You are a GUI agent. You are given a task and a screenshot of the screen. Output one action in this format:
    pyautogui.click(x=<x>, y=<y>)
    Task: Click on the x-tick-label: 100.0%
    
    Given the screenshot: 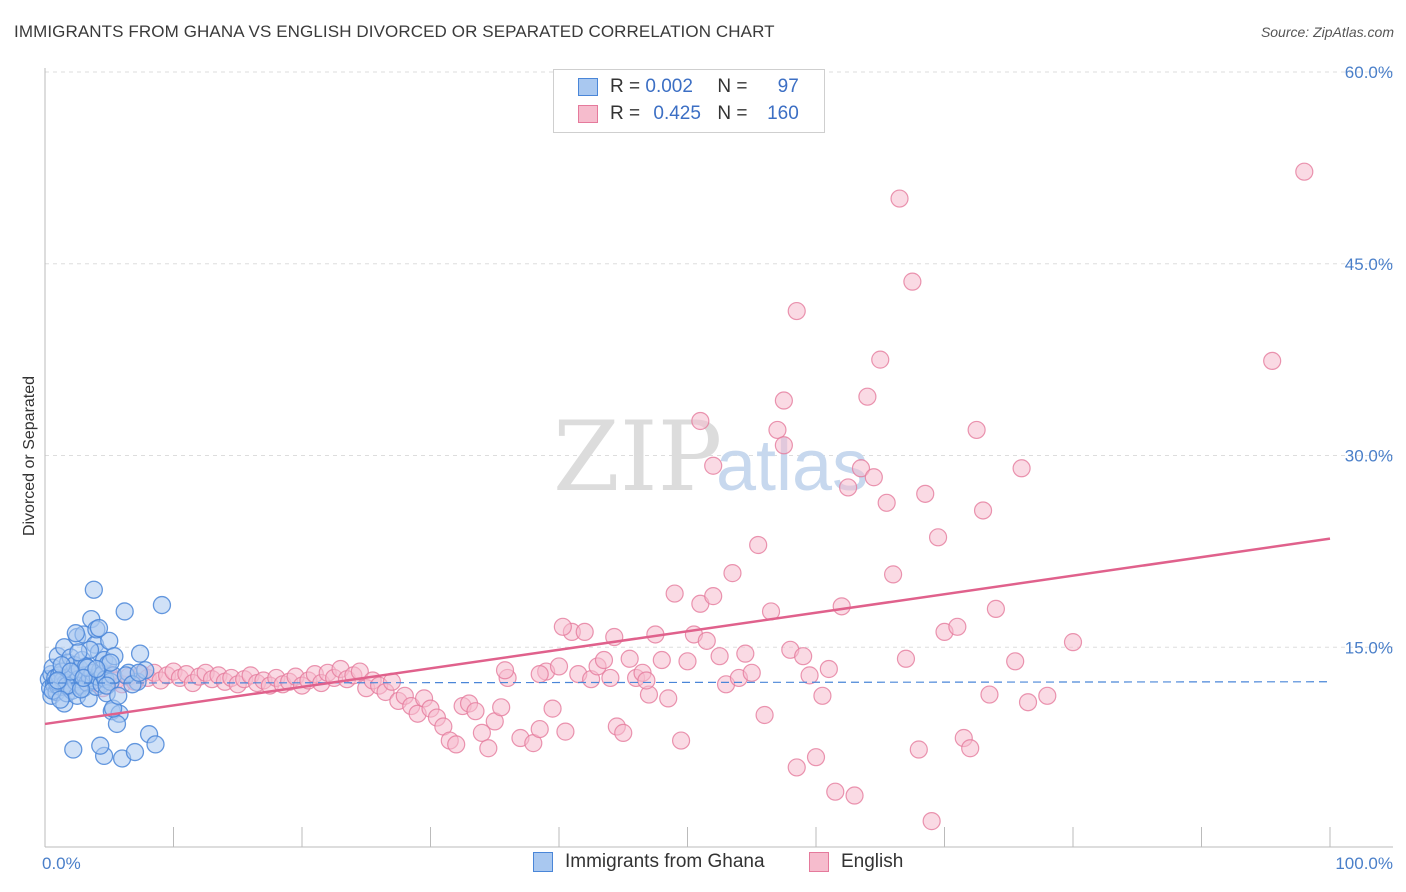 What is the action you would take?
    pyautogui.click(x=1364, y=863)
    